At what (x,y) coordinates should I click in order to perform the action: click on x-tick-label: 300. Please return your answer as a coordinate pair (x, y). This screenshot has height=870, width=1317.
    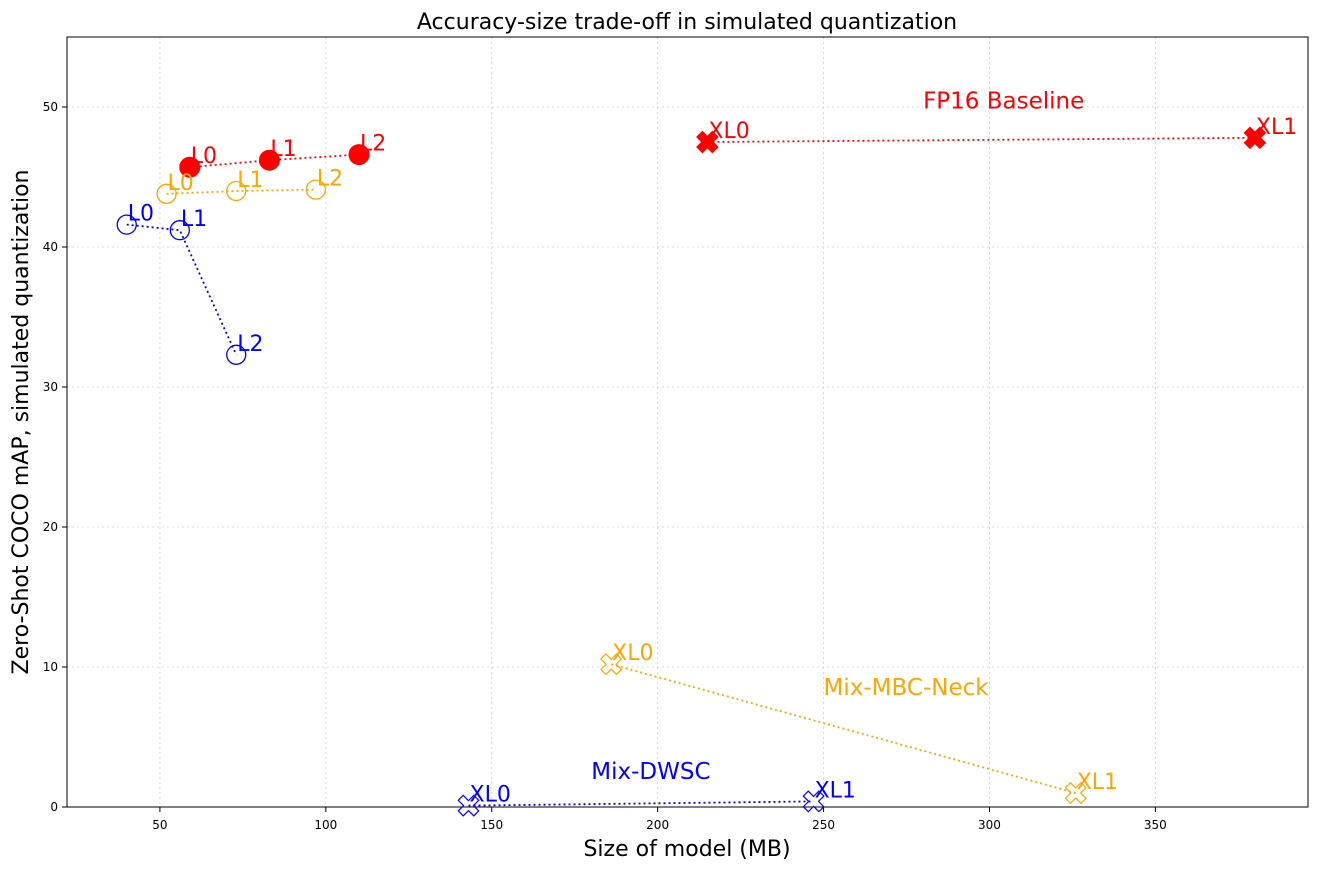
    Looking at the image, I should click on (989, 825).